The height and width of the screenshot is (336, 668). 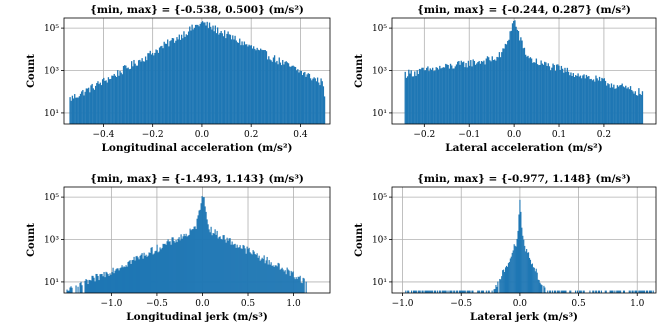 What do you see at coordinates (51, 72) in the screenshot?
I see `y-tick-label: 10³` at bounding box center [51, 72].